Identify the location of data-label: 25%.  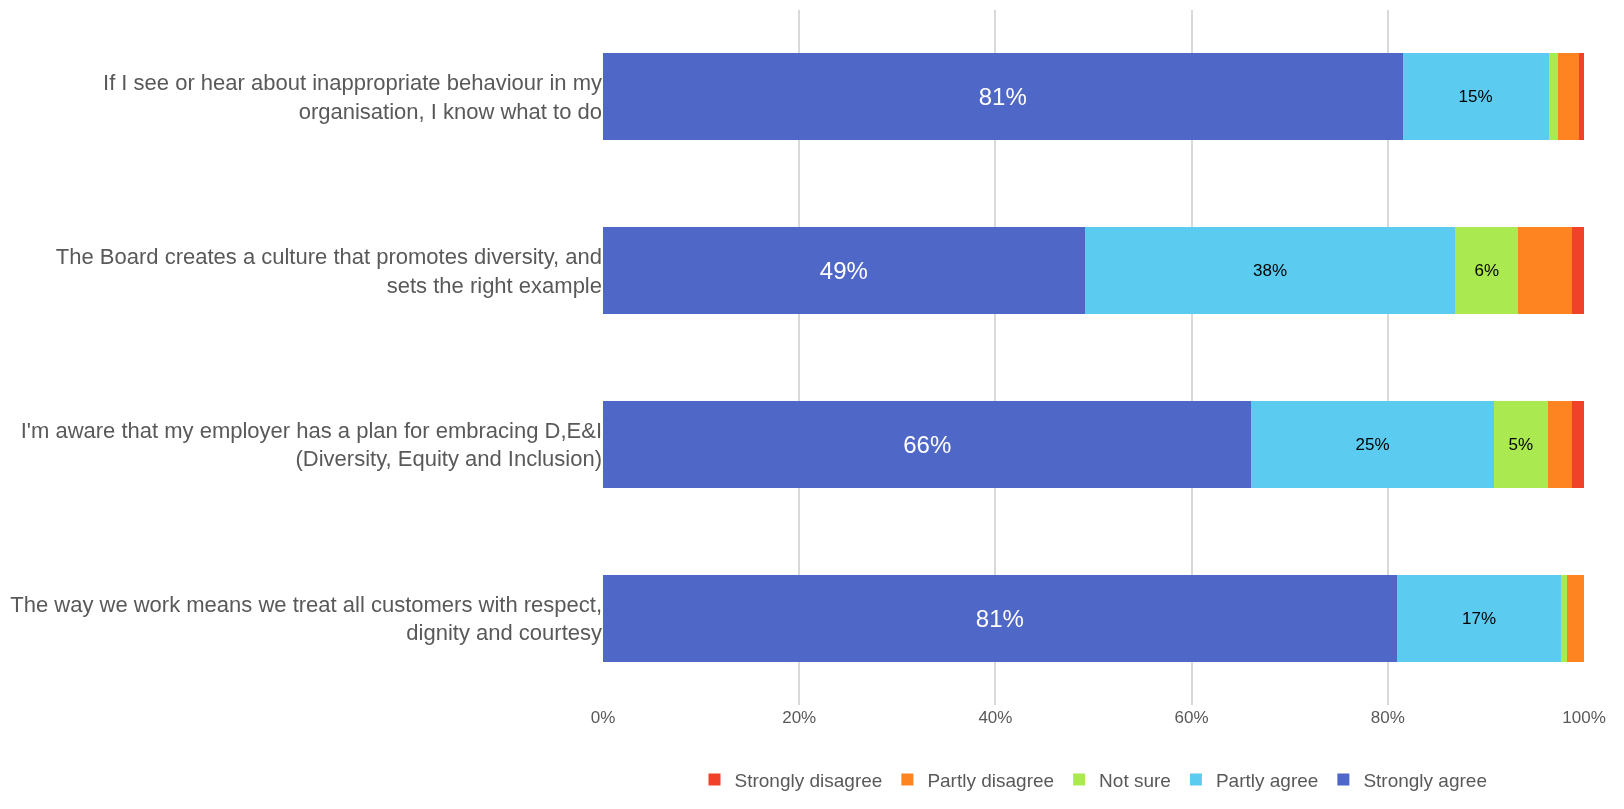
(1372, 444).